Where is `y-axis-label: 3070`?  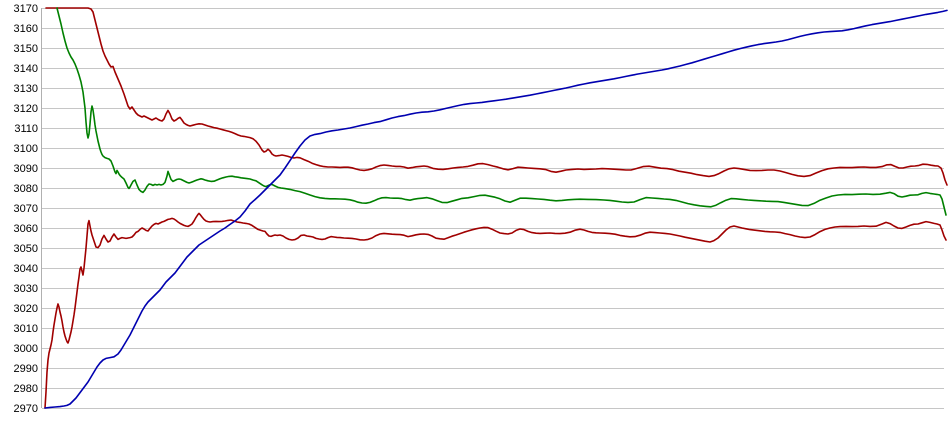 y-axis-label: 3070 is located at coordinates (26, 209).